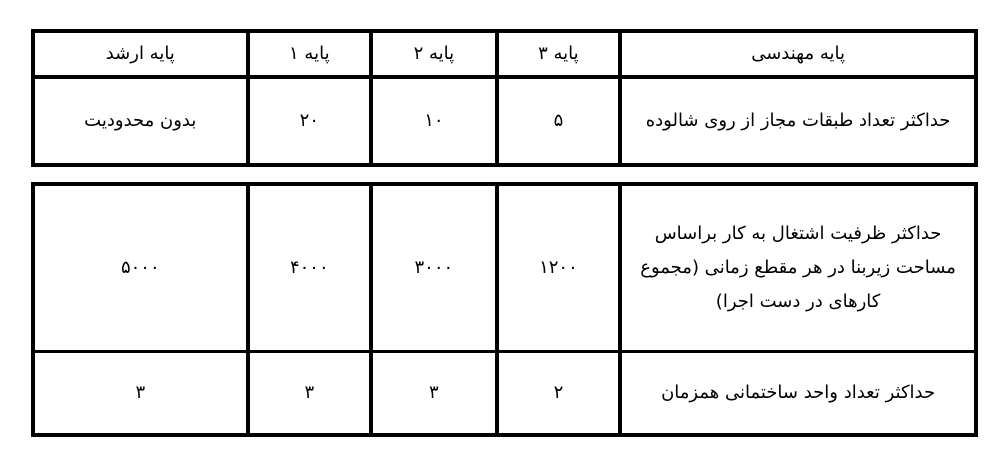 This screenshot has width=991, height=452. What do you see at coordinates (434, 54) in the screenshot?
I see `header-grade-2: پایه ۲` at bounding box center [434, 54].